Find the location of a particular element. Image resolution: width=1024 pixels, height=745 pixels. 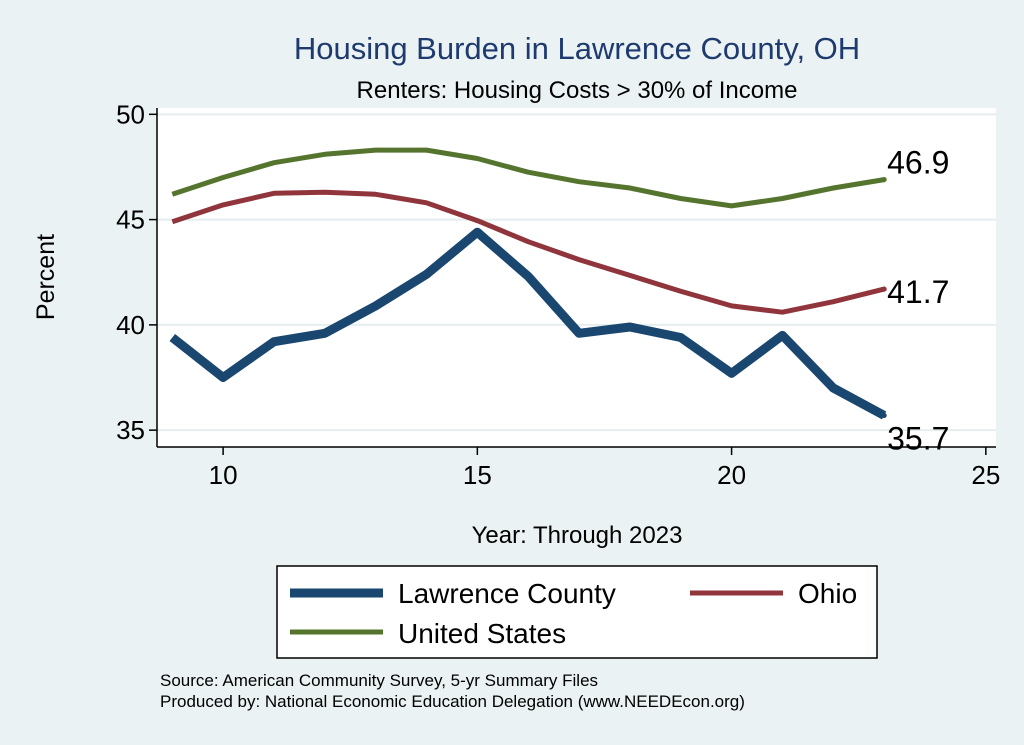

x-tick-label: 15 is located at coordinates (477, 475).